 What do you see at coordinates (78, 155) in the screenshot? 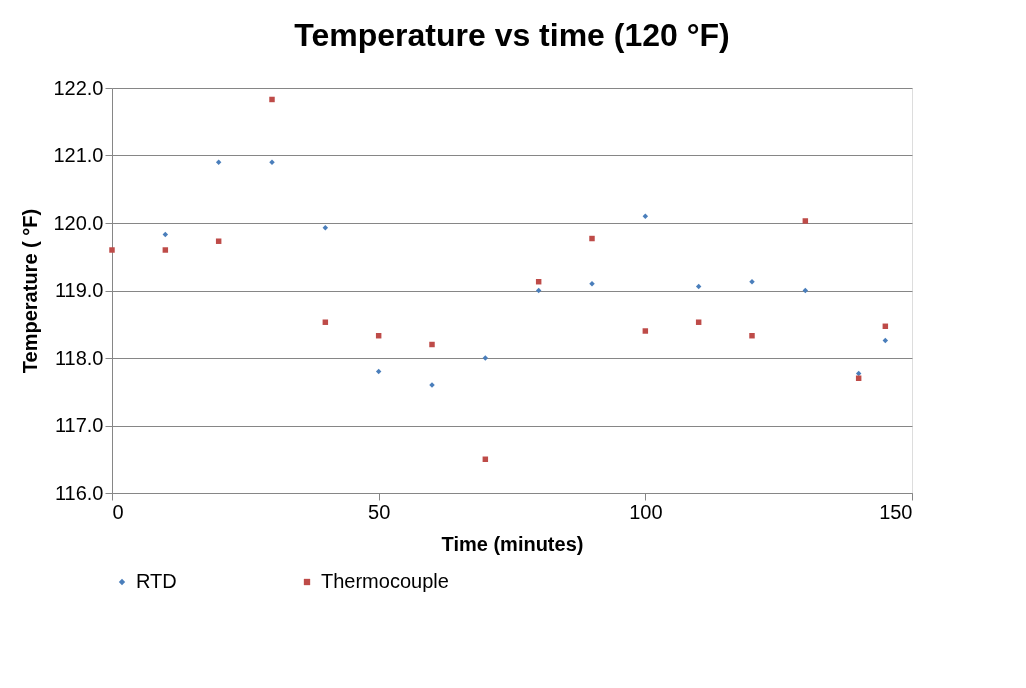
I see `y-tick-label: 121.0` at bounding box center [78, 155].